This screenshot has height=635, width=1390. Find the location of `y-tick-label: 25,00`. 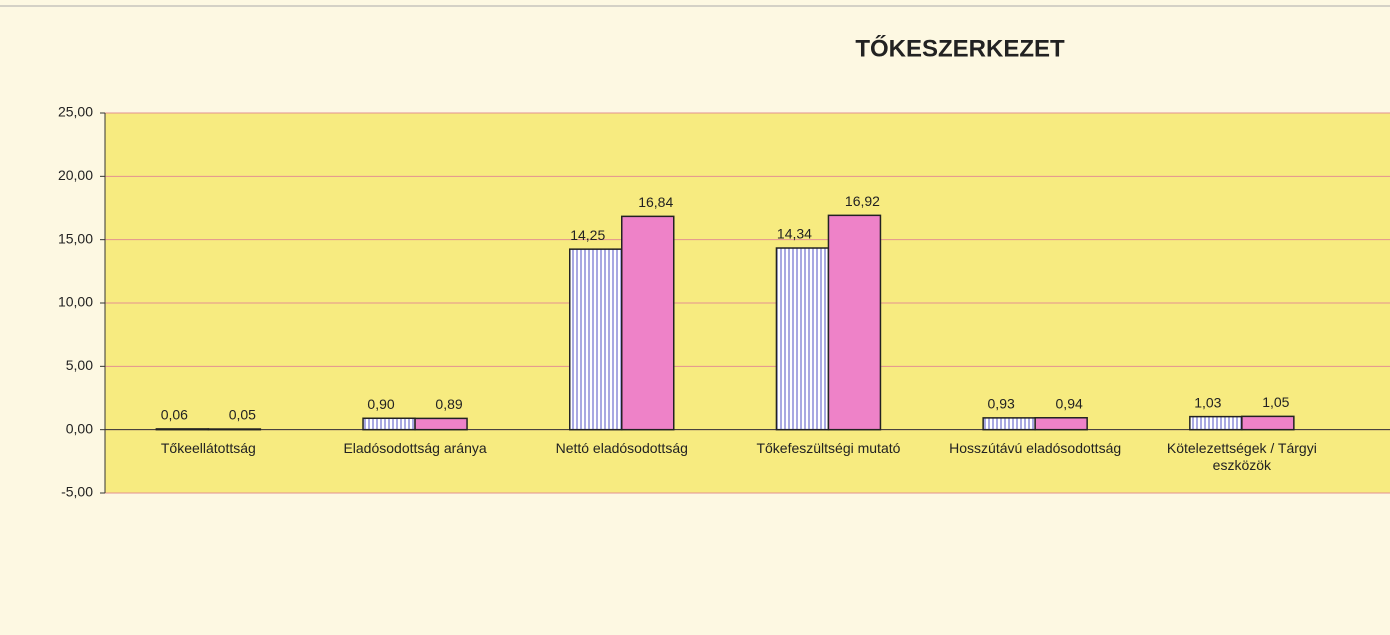

y-tick-label: 25,00 is located at coordinates (75, 112).